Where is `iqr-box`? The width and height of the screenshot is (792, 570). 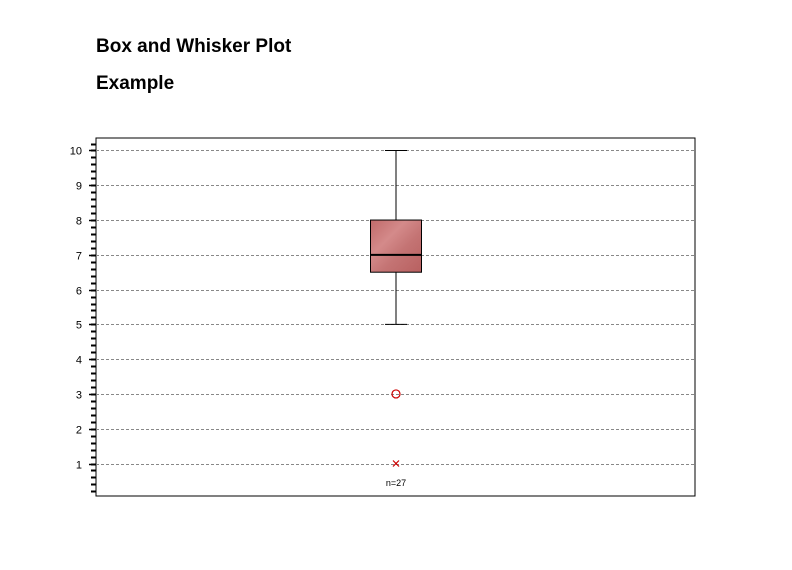 iqr-box is located at coordinates (396, 246).